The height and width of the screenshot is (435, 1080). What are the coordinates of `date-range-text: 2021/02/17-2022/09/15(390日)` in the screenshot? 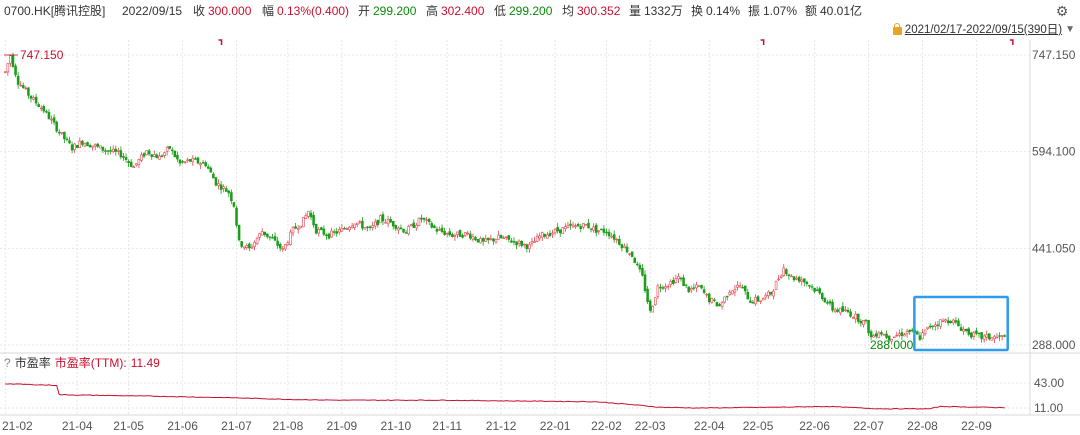 It's located at (983, 30).